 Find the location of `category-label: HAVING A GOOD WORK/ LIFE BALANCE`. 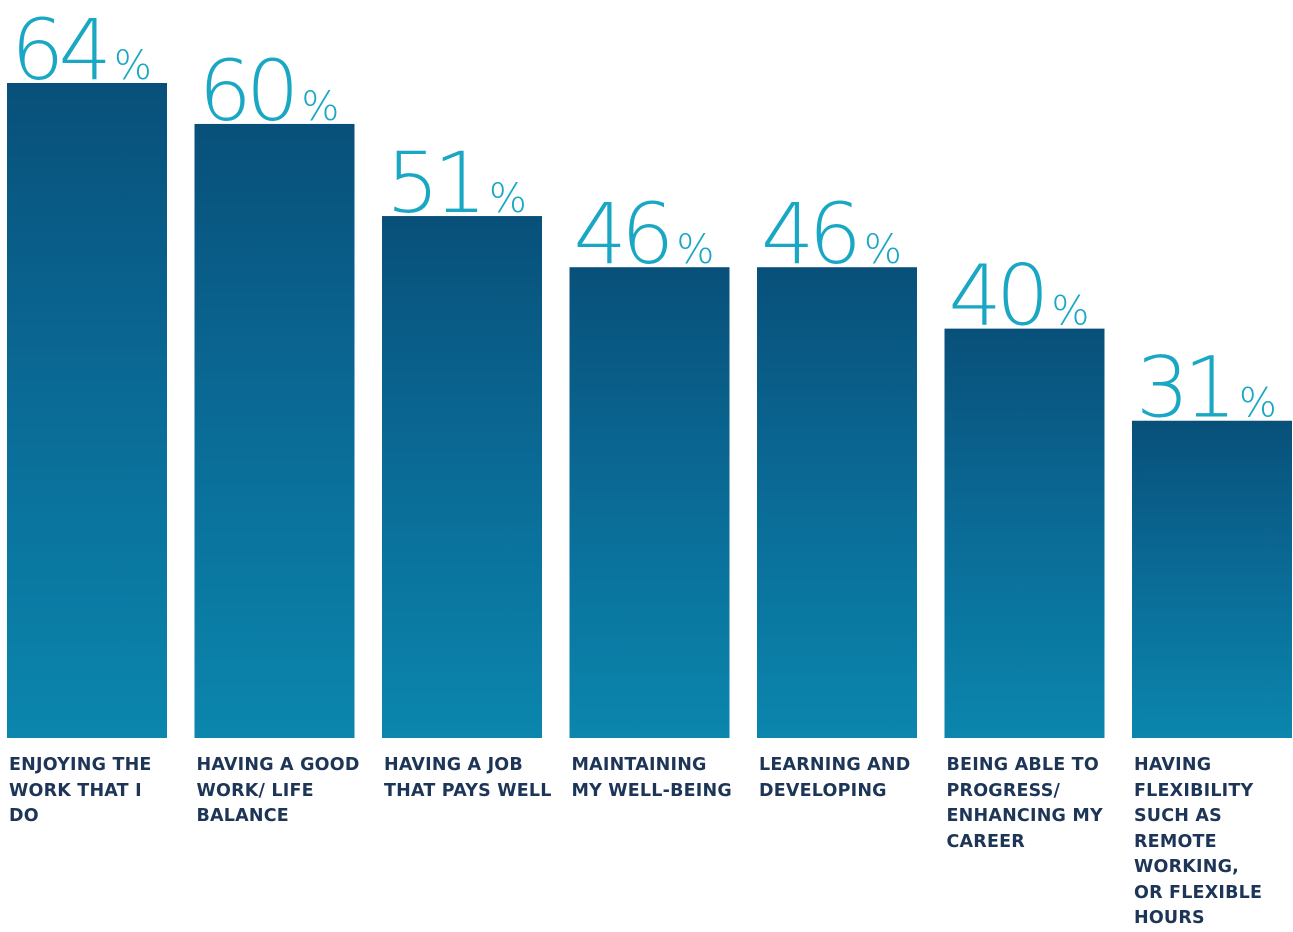

category-label: HAVING A GOOD WORK/ LIFE BALANCE is located at coordinates (278, 790).